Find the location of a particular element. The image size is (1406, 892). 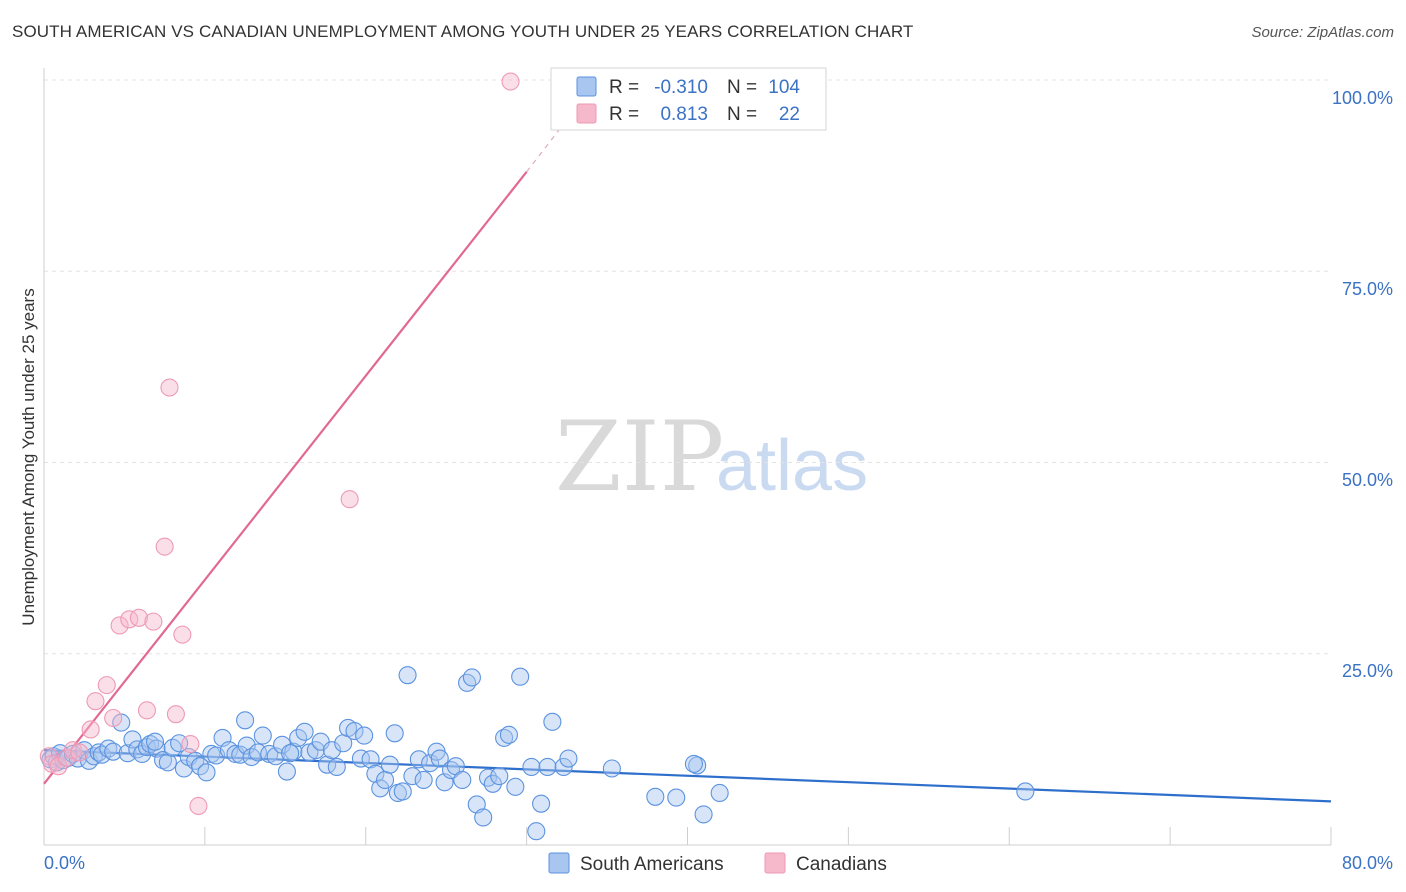

stats-r-label-2: R = is located at coordinates (624, 114).